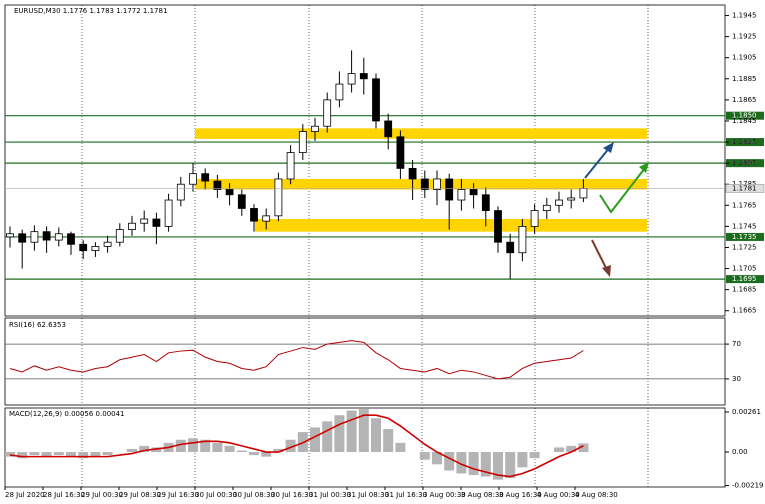  I want to click on level-label: 1.1735, so click(744, 237).